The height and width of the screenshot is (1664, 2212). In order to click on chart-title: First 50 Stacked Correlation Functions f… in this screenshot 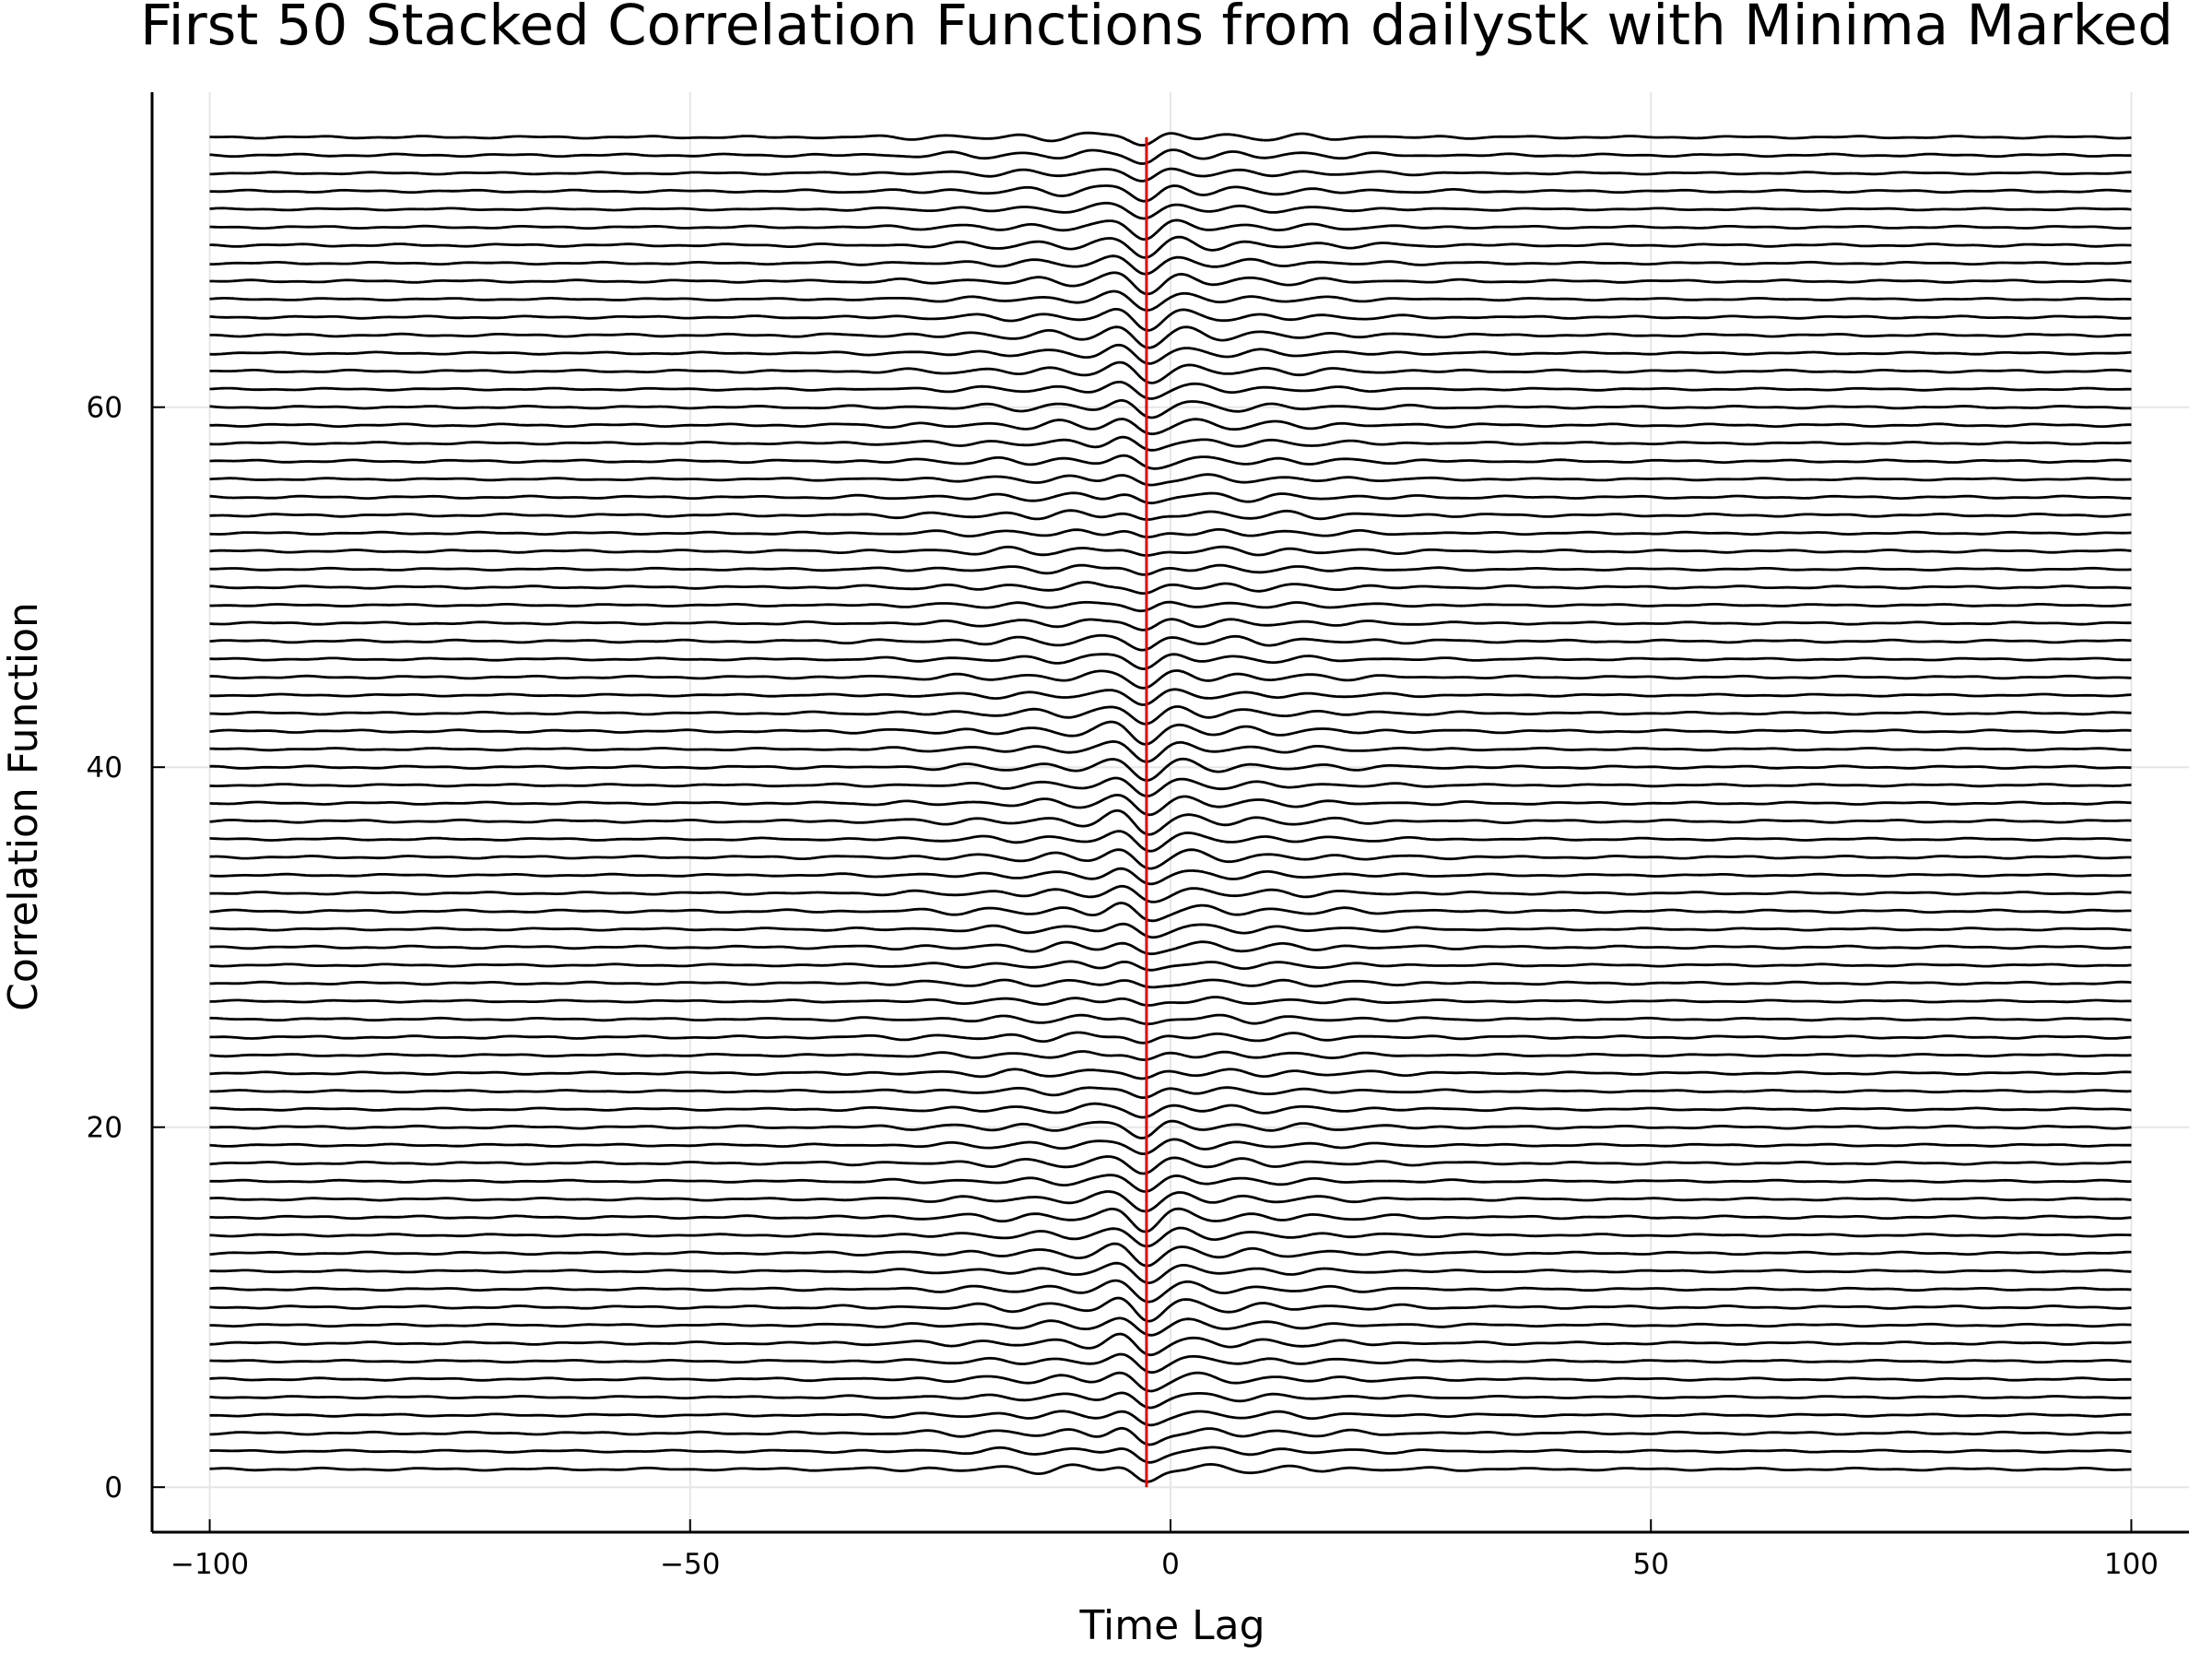, I will do `click(1156, 29)`.